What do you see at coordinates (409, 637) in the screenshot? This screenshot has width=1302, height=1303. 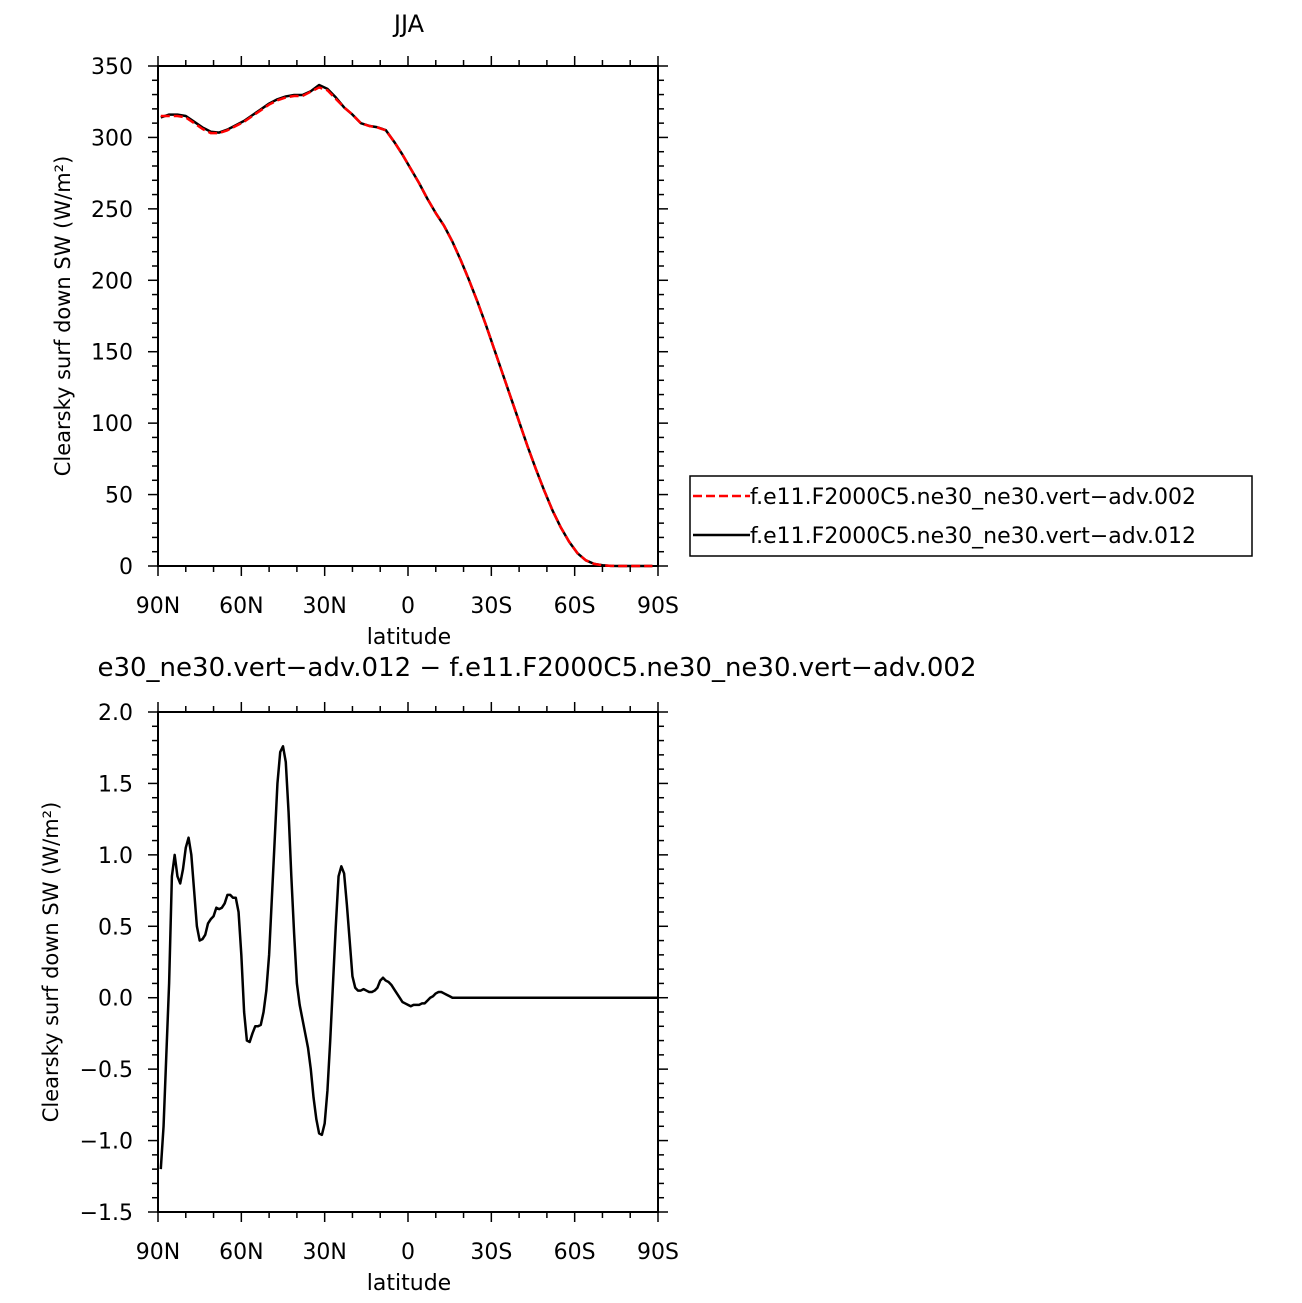 I see `top-xlabel: latitude` at bounding box center [409, 637].